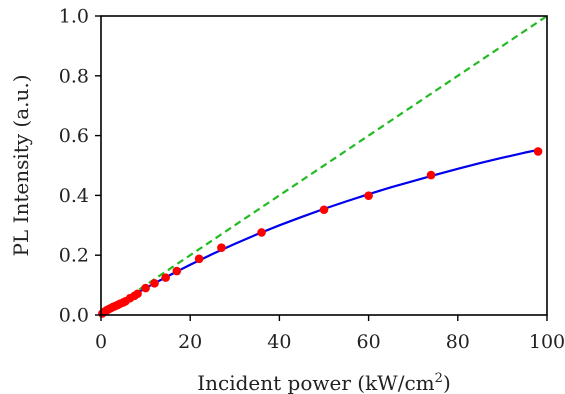  Describe the element at coordinates (315, 382) in the screenshot. I see `x-axis-label-main: Incident power (kW/cm` at that location.